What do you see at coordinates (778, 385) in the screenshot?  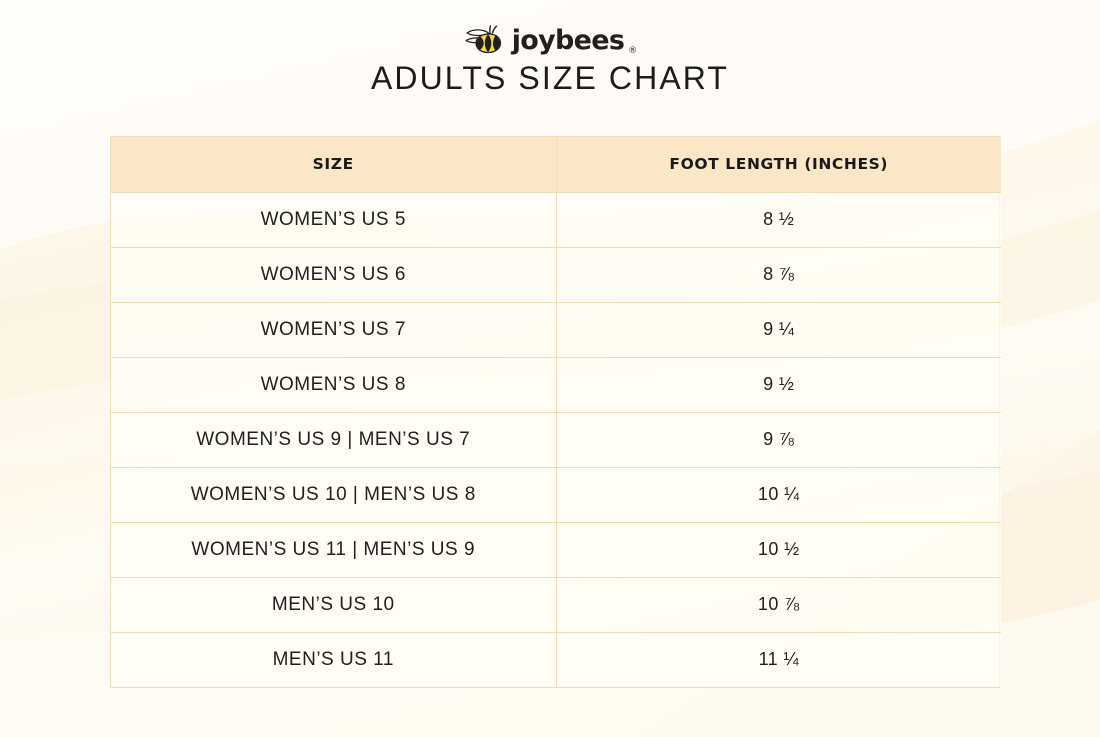 I see `cell-foot-length: 9 ½` at bounding box center [778, 385].